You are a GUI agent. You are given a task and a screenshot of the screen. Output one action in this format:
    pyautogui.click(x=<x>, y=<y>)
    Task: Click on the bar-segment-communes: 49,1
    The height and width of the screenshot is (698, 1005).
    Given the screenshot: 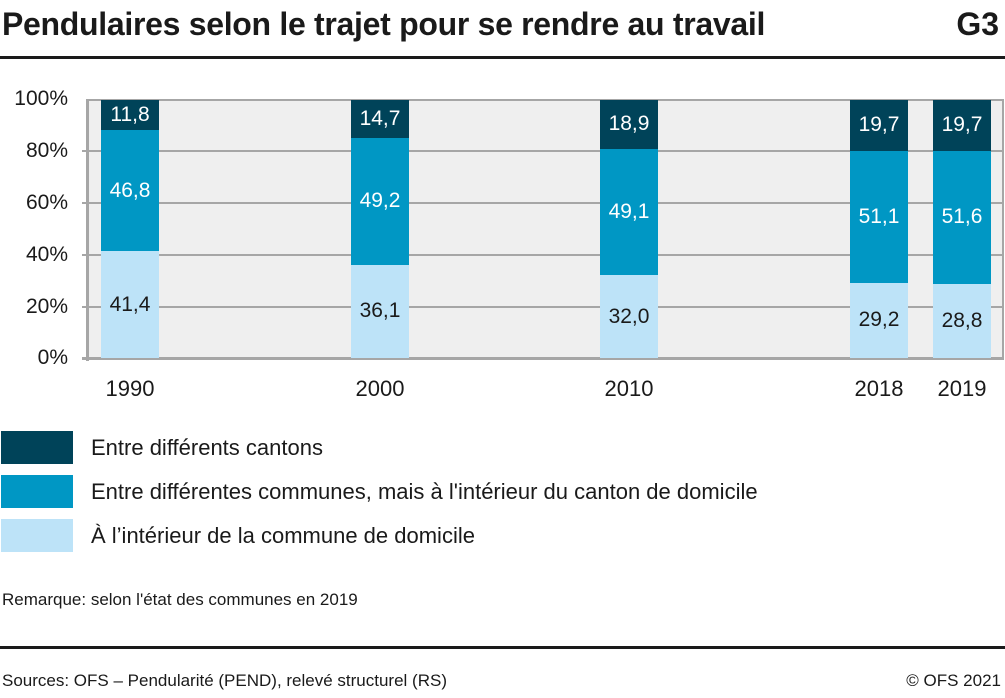 What is the action you would take?
    pyautogui.click(x=629, y=212)
    